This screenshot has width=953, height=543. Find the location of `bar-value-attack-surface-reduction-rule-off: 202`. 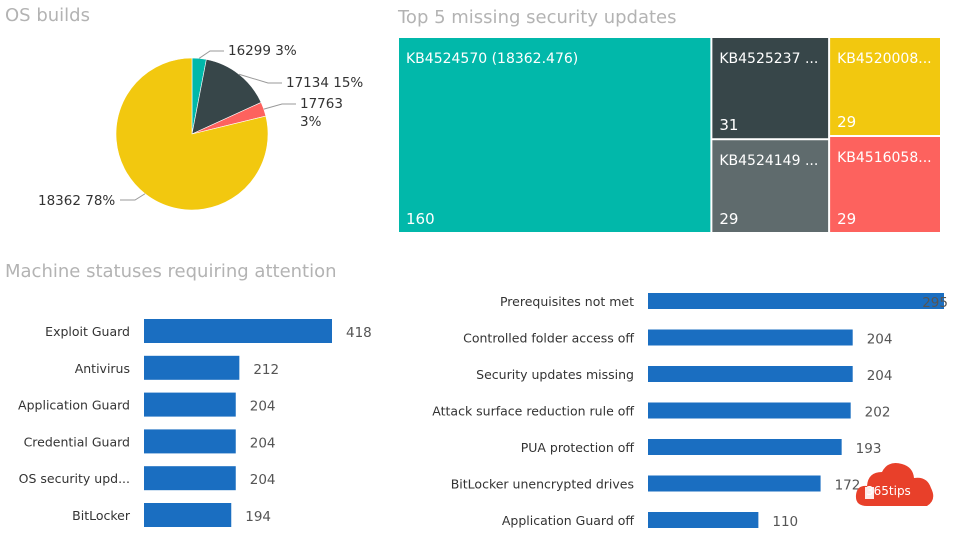

bar-value-attack-surface-reduction-rule-off: 202 is located at coordinates (878, 413).